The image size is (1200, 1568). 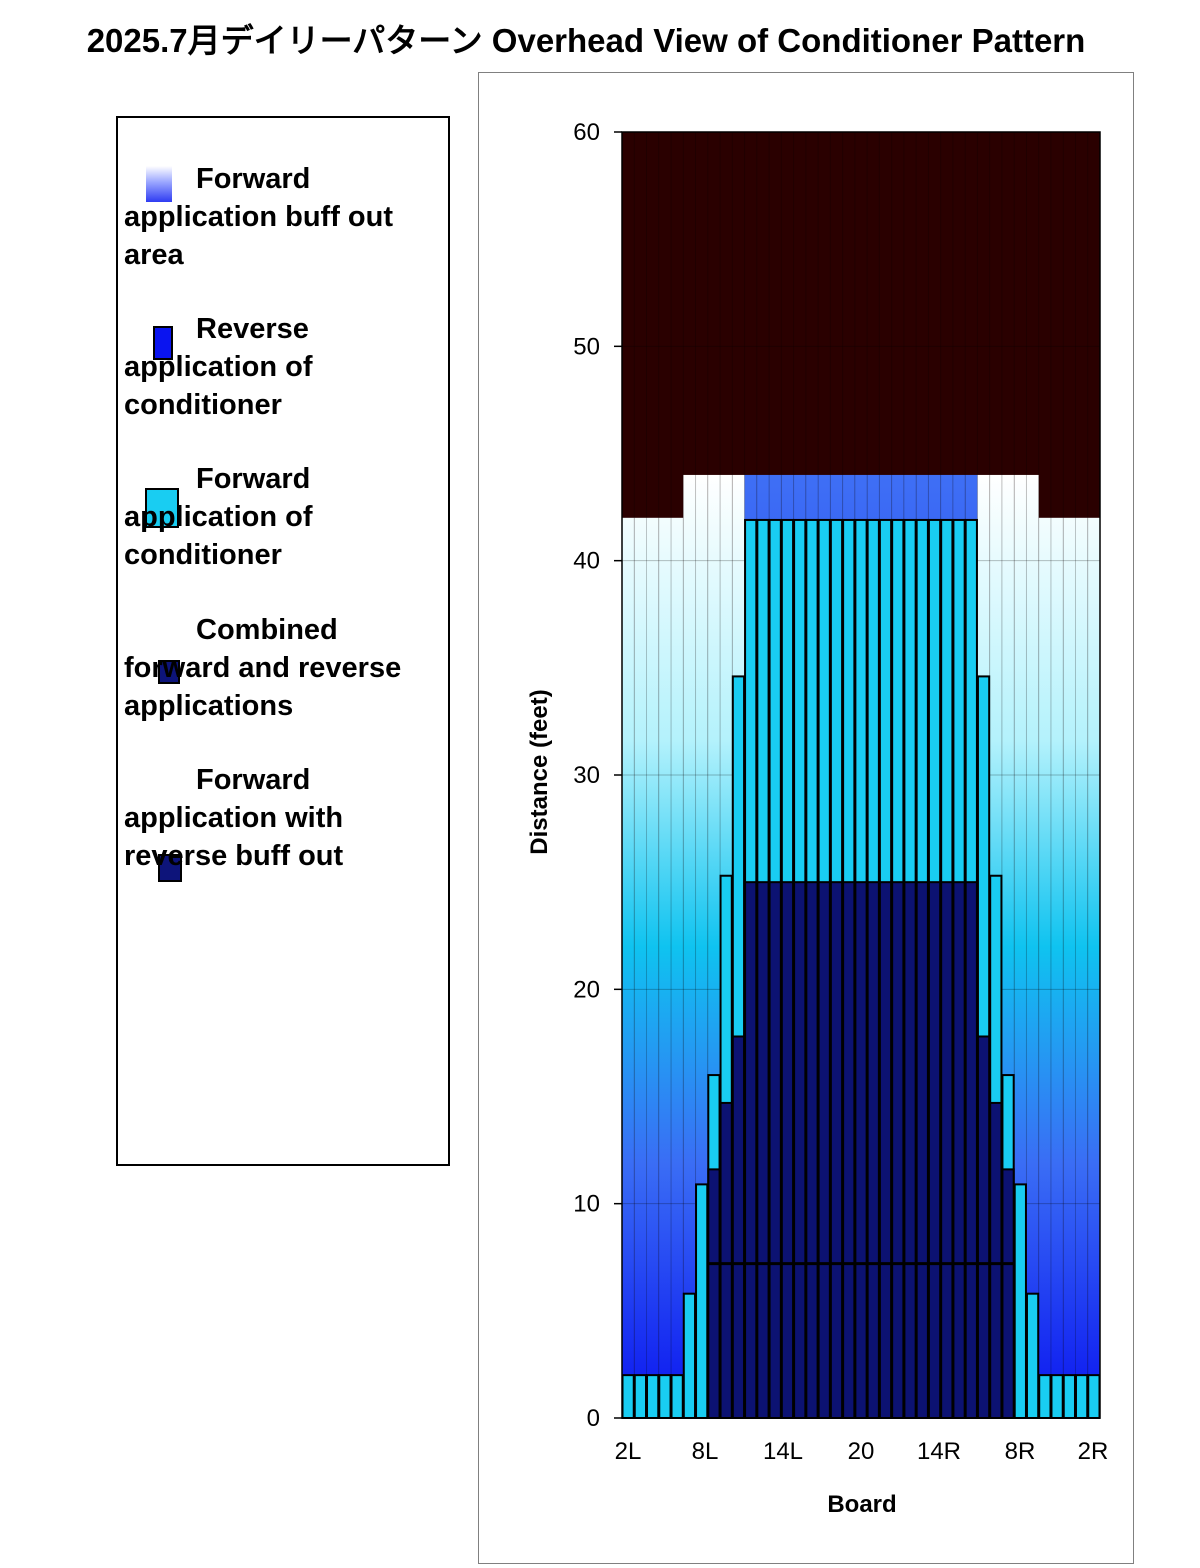 What do you see at coordinates (162, 508) in the screenshot?
I see `legend-swatch-forward` at bounding box center [162, 508].